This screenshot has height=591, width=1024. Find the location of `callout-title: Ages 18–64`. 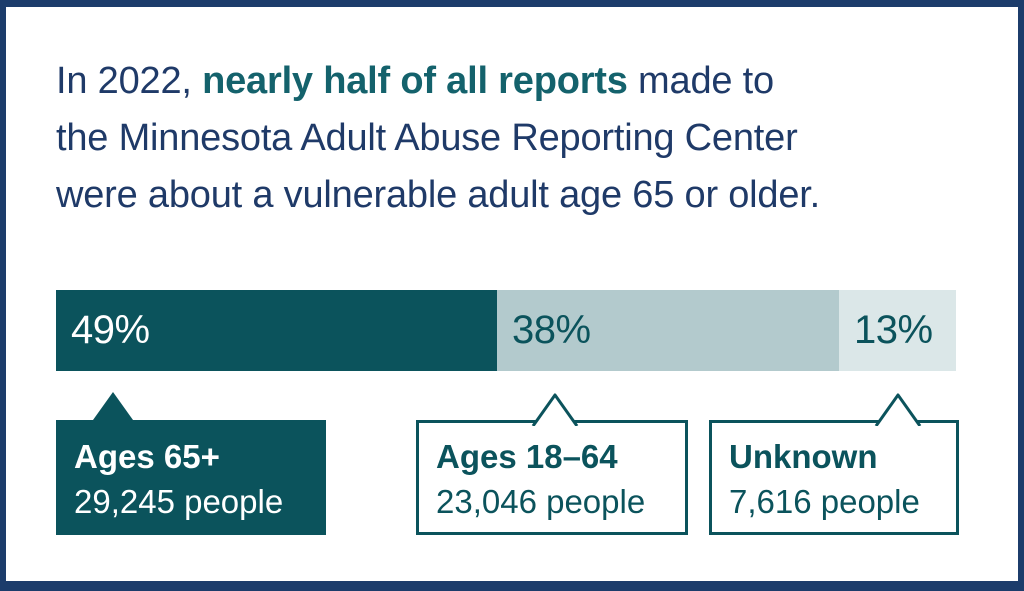

callout-title: Ages 18–64 is located at coordinates (527, 456).